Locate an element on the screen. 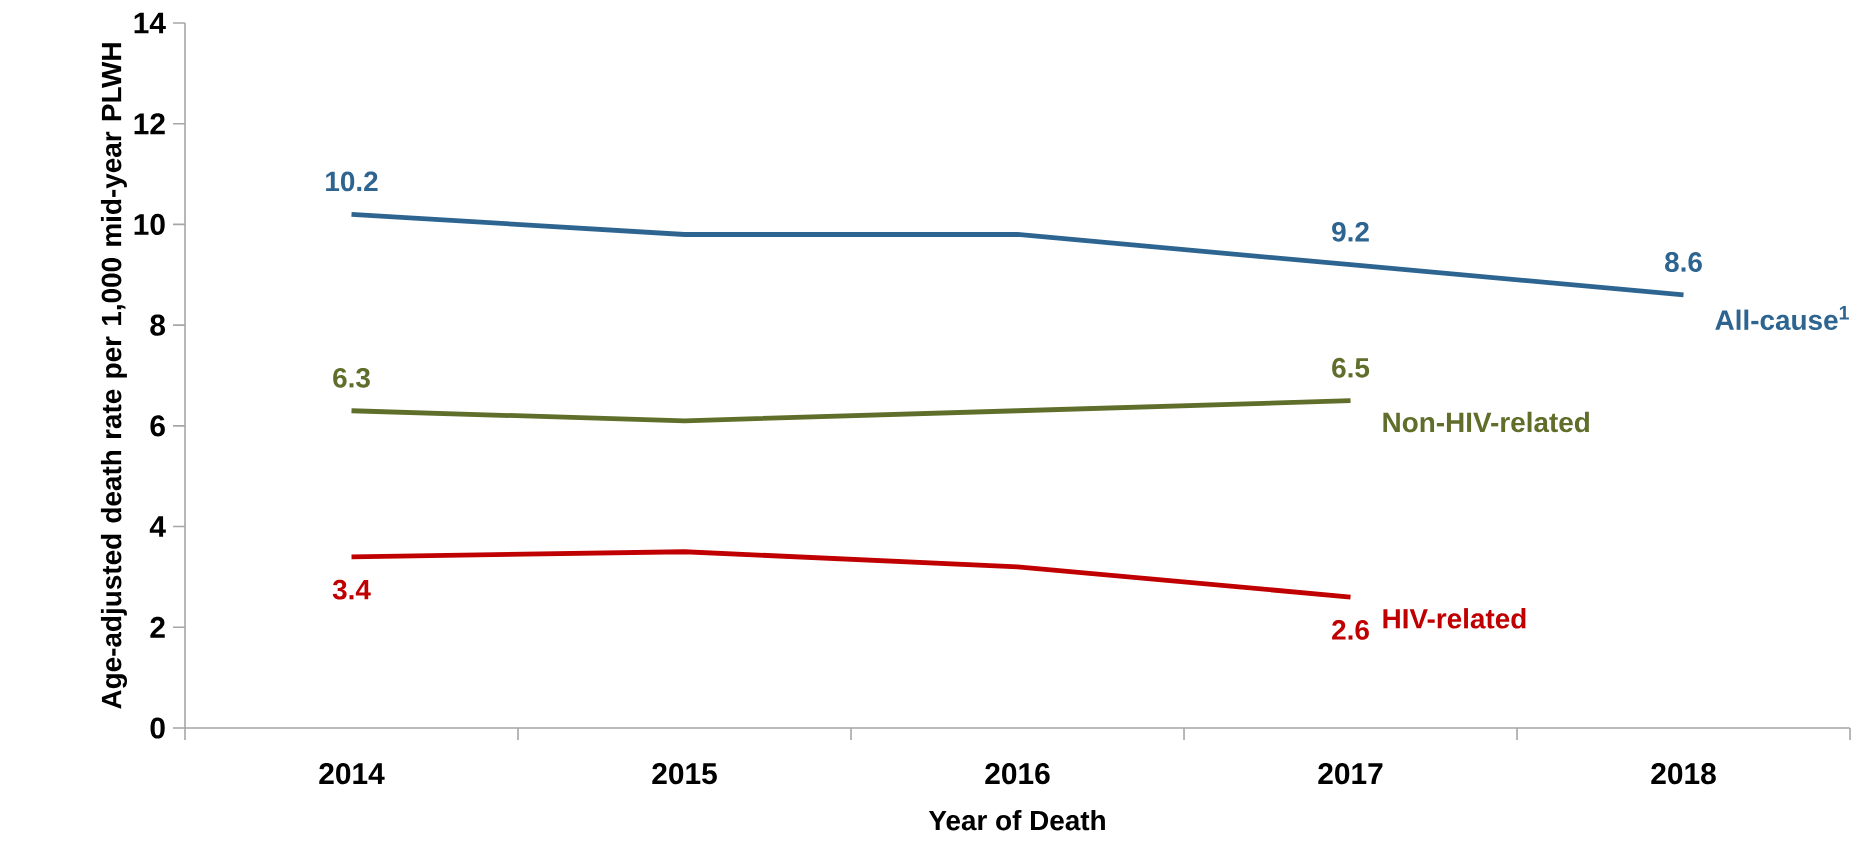 This screenshot has width=1872, height=849. y-tick-label: 4 is located at coordinates (157, 526).